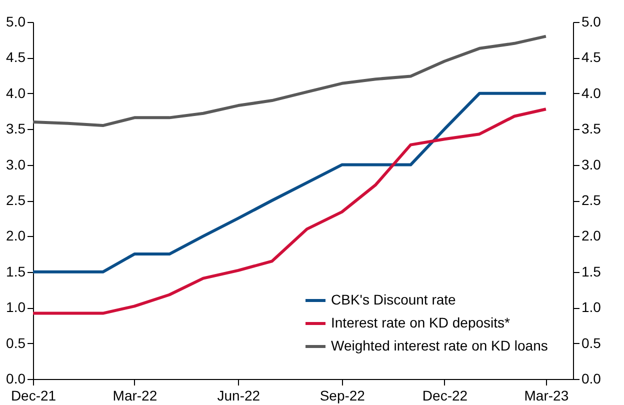 This screenshot has width=624, height=405. Describe the element at coordinates (16, 342) in the screenshot. I see `y-tick-label: 0.5` at that location.